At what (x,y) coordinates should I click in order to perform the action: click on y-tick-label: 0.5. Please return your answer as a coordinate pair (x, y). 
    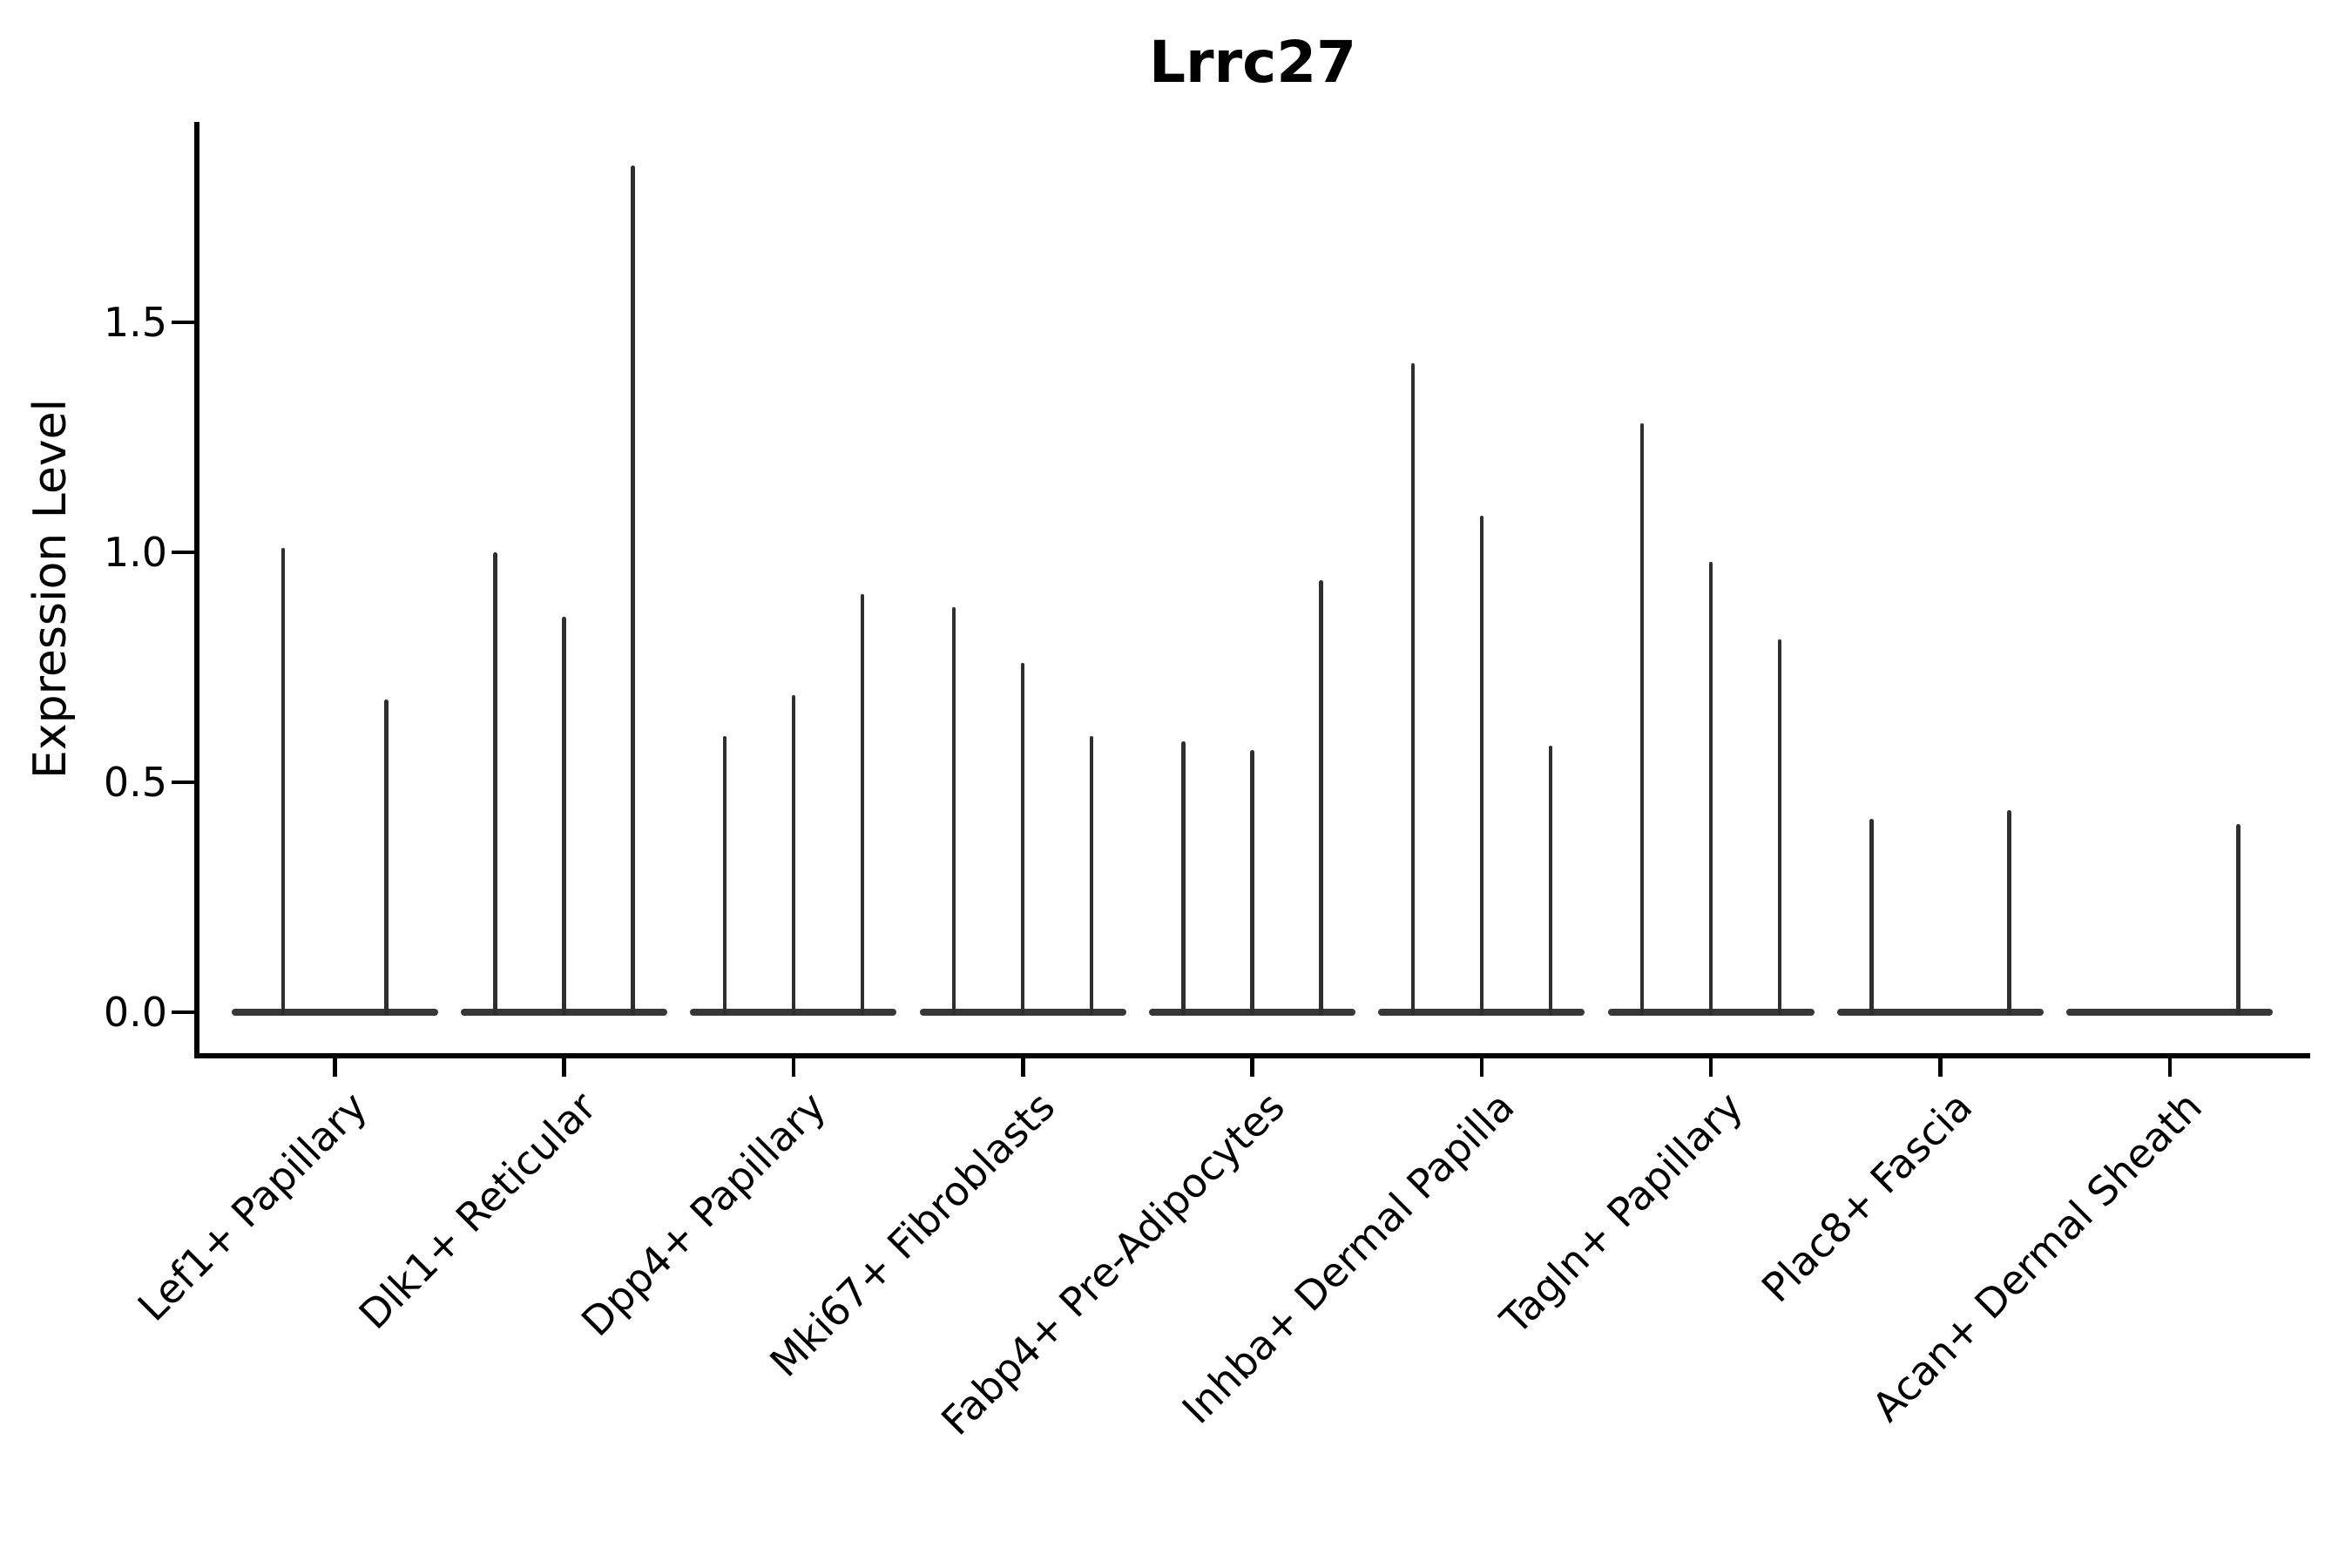
    Looking at the image, I should click on (135, 783).